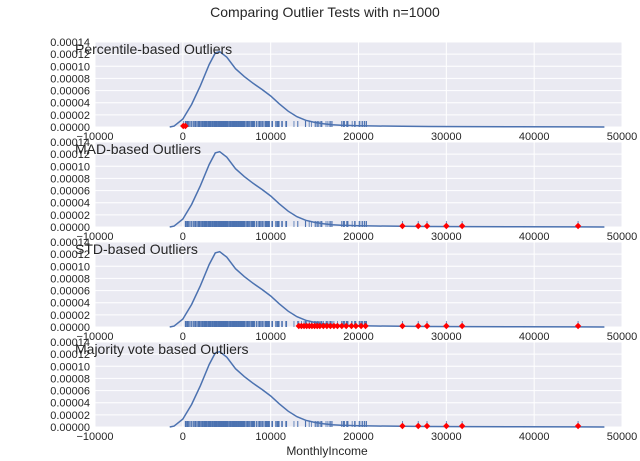 This screenshot has height=461, width=640. Describe the element at coordinates (138, 149) in the screenshot. I see `subplot-title: MAD-based Outliers` at that location.